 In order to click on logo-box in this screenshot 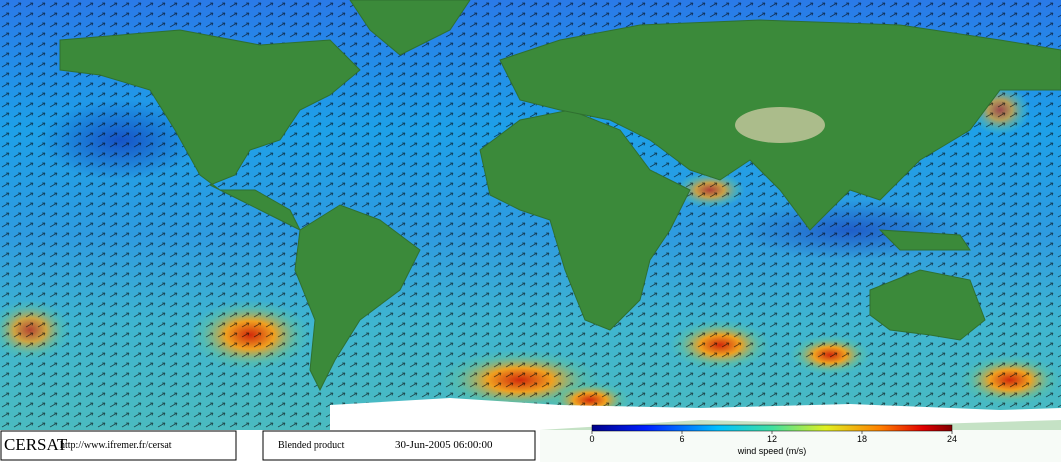, I will do `click(118, 445)`.